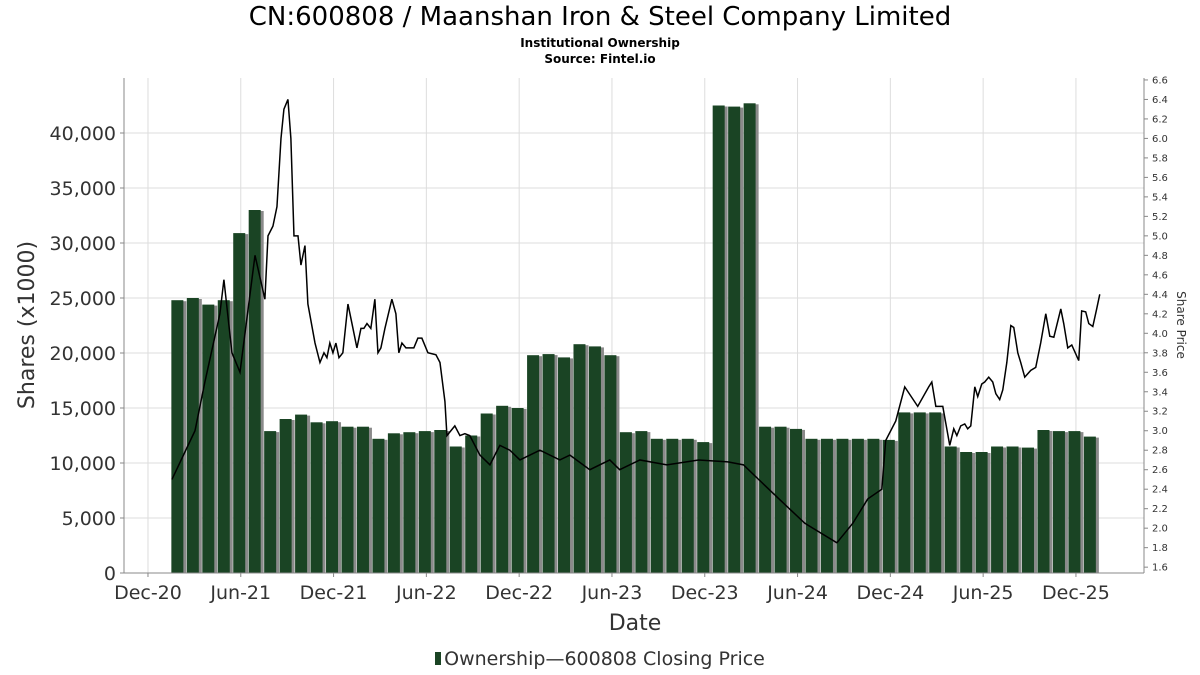  I want to click on y2-tick-label: 4.6, so click(1160, 275).